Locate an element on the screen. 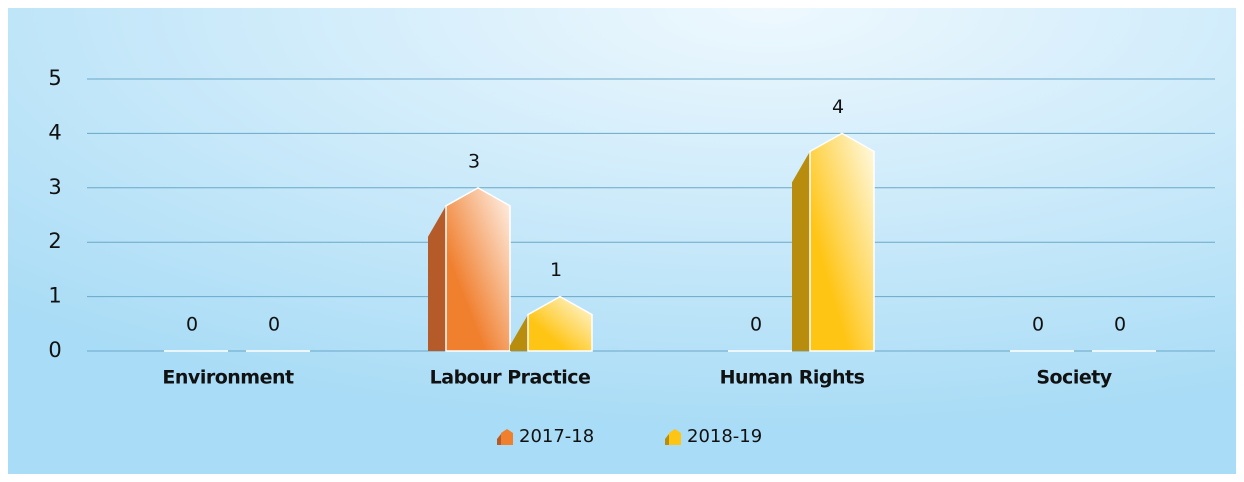 Image resolution: width=1244 pixels, height=482 pixels. y-tick-label: 5 is located at coordinates (54, 78).